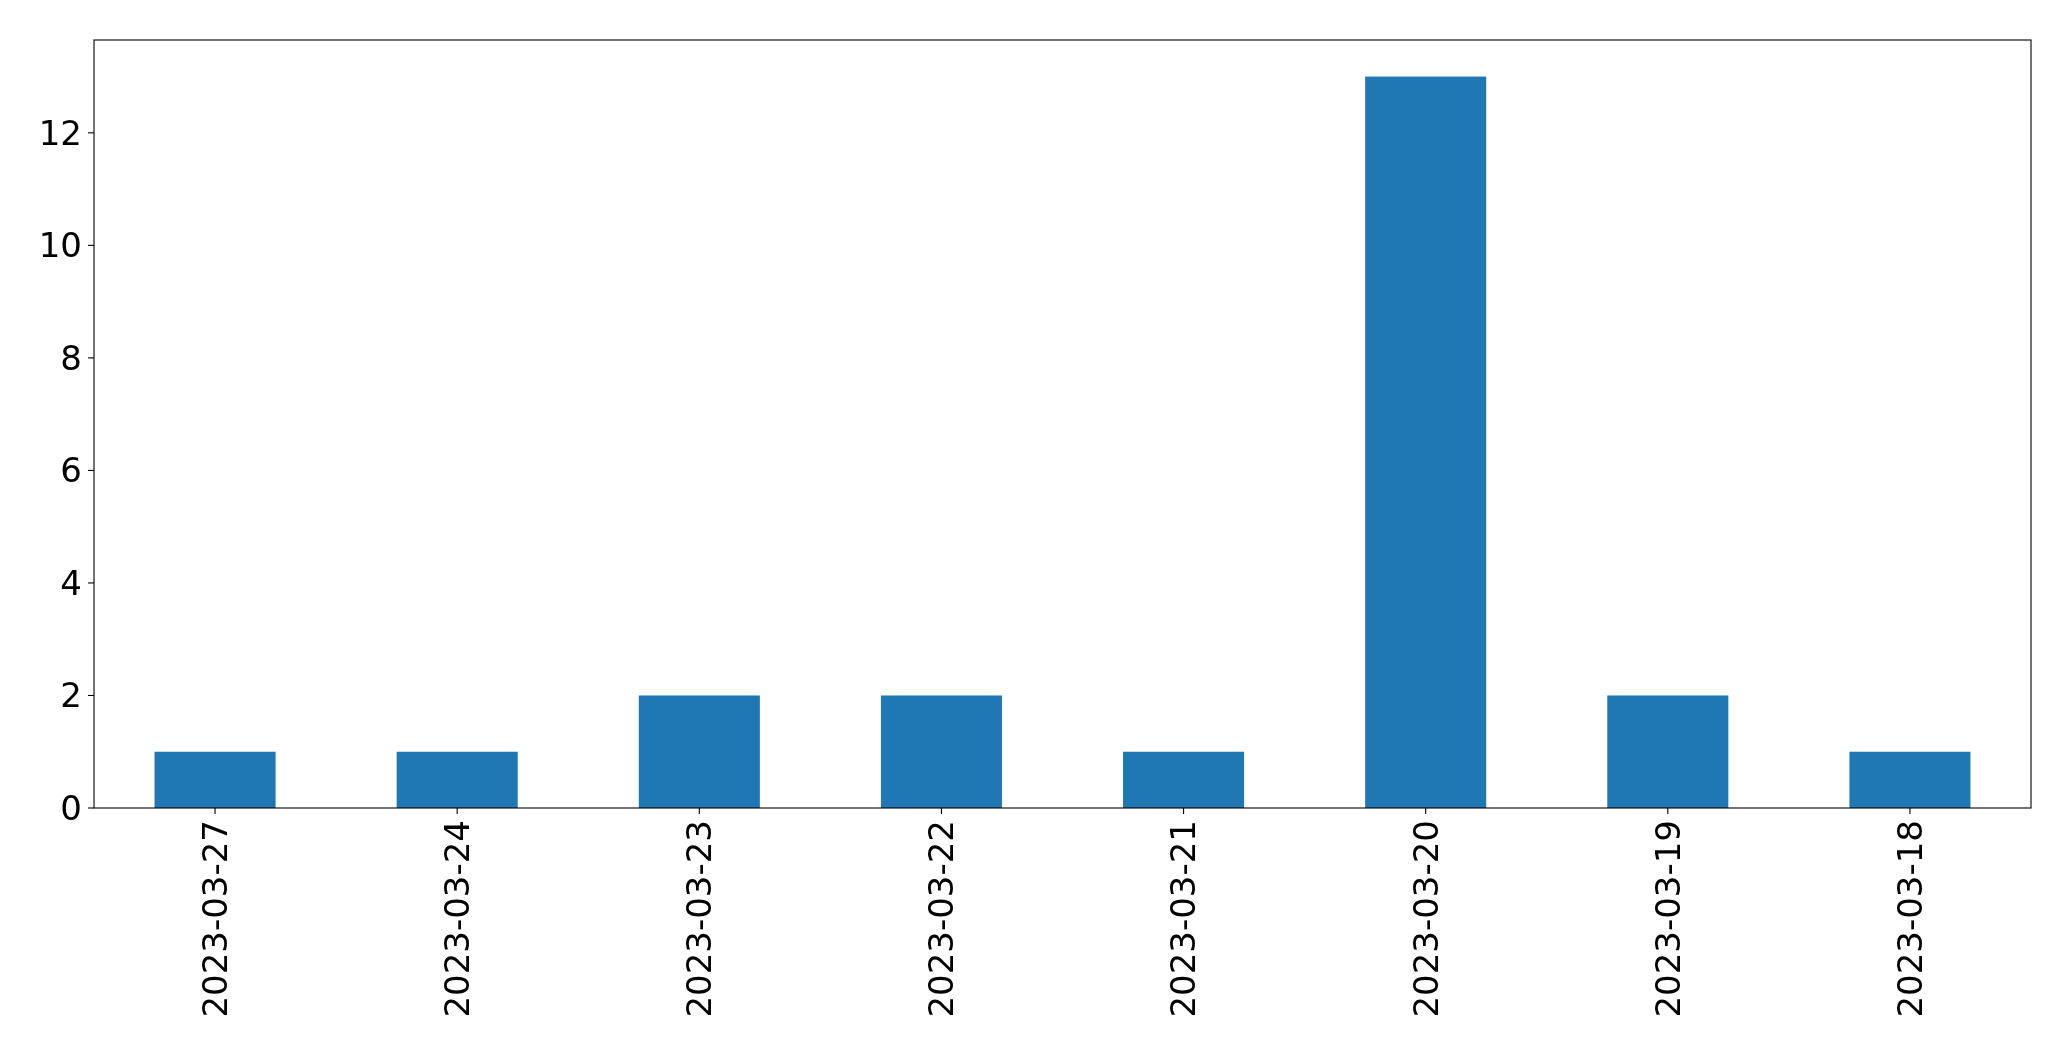 This screenshot has width=2071, height=1061. I want to click on y-tick-label: 2, so click(71, 695).